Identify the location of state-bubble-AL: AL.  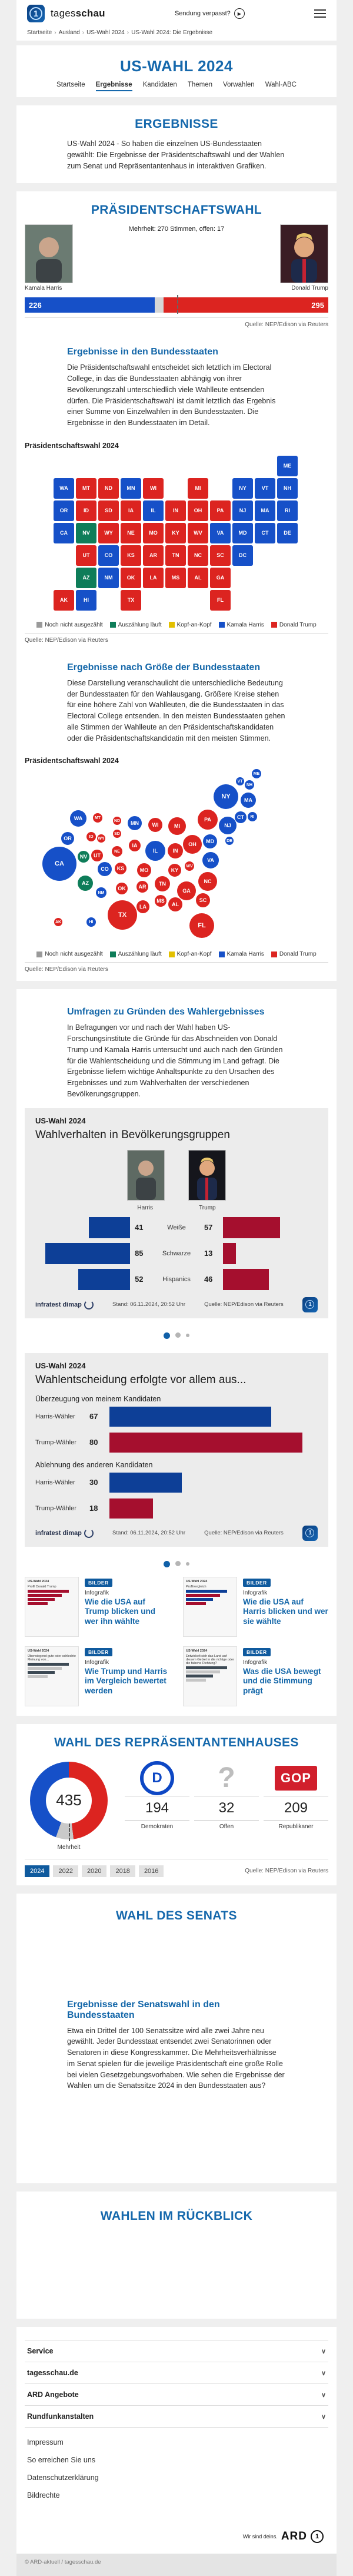
(175, 904).